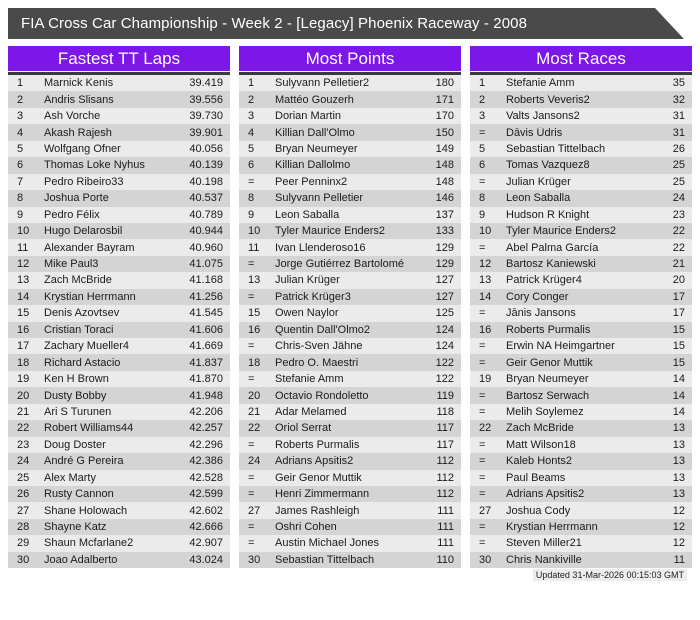 This screenshot has width=700, height=620. What do you see at coordinates (23, 264) in the screenshot?
I see `rank-cell: 12` at bounding box center [23, 264].